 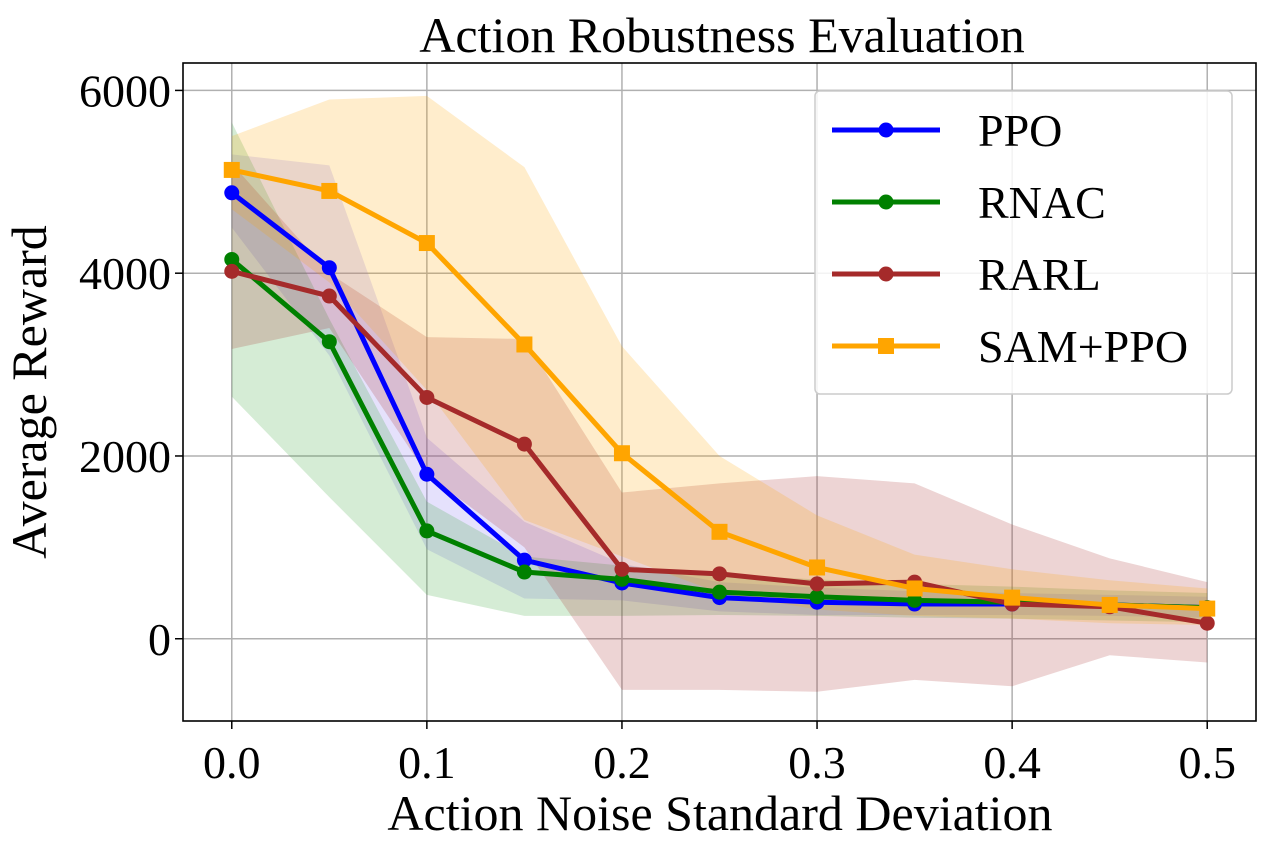 What do you see at coordinates (427, 762) in the screenshot?
I see `x-tick-label: 0.1` at bounding box center [427, 762].